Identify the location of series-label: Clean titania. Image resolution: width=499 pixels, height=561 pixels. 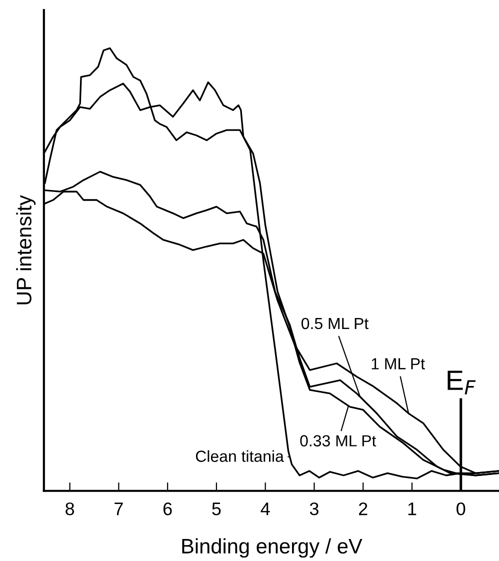
(240, 456).